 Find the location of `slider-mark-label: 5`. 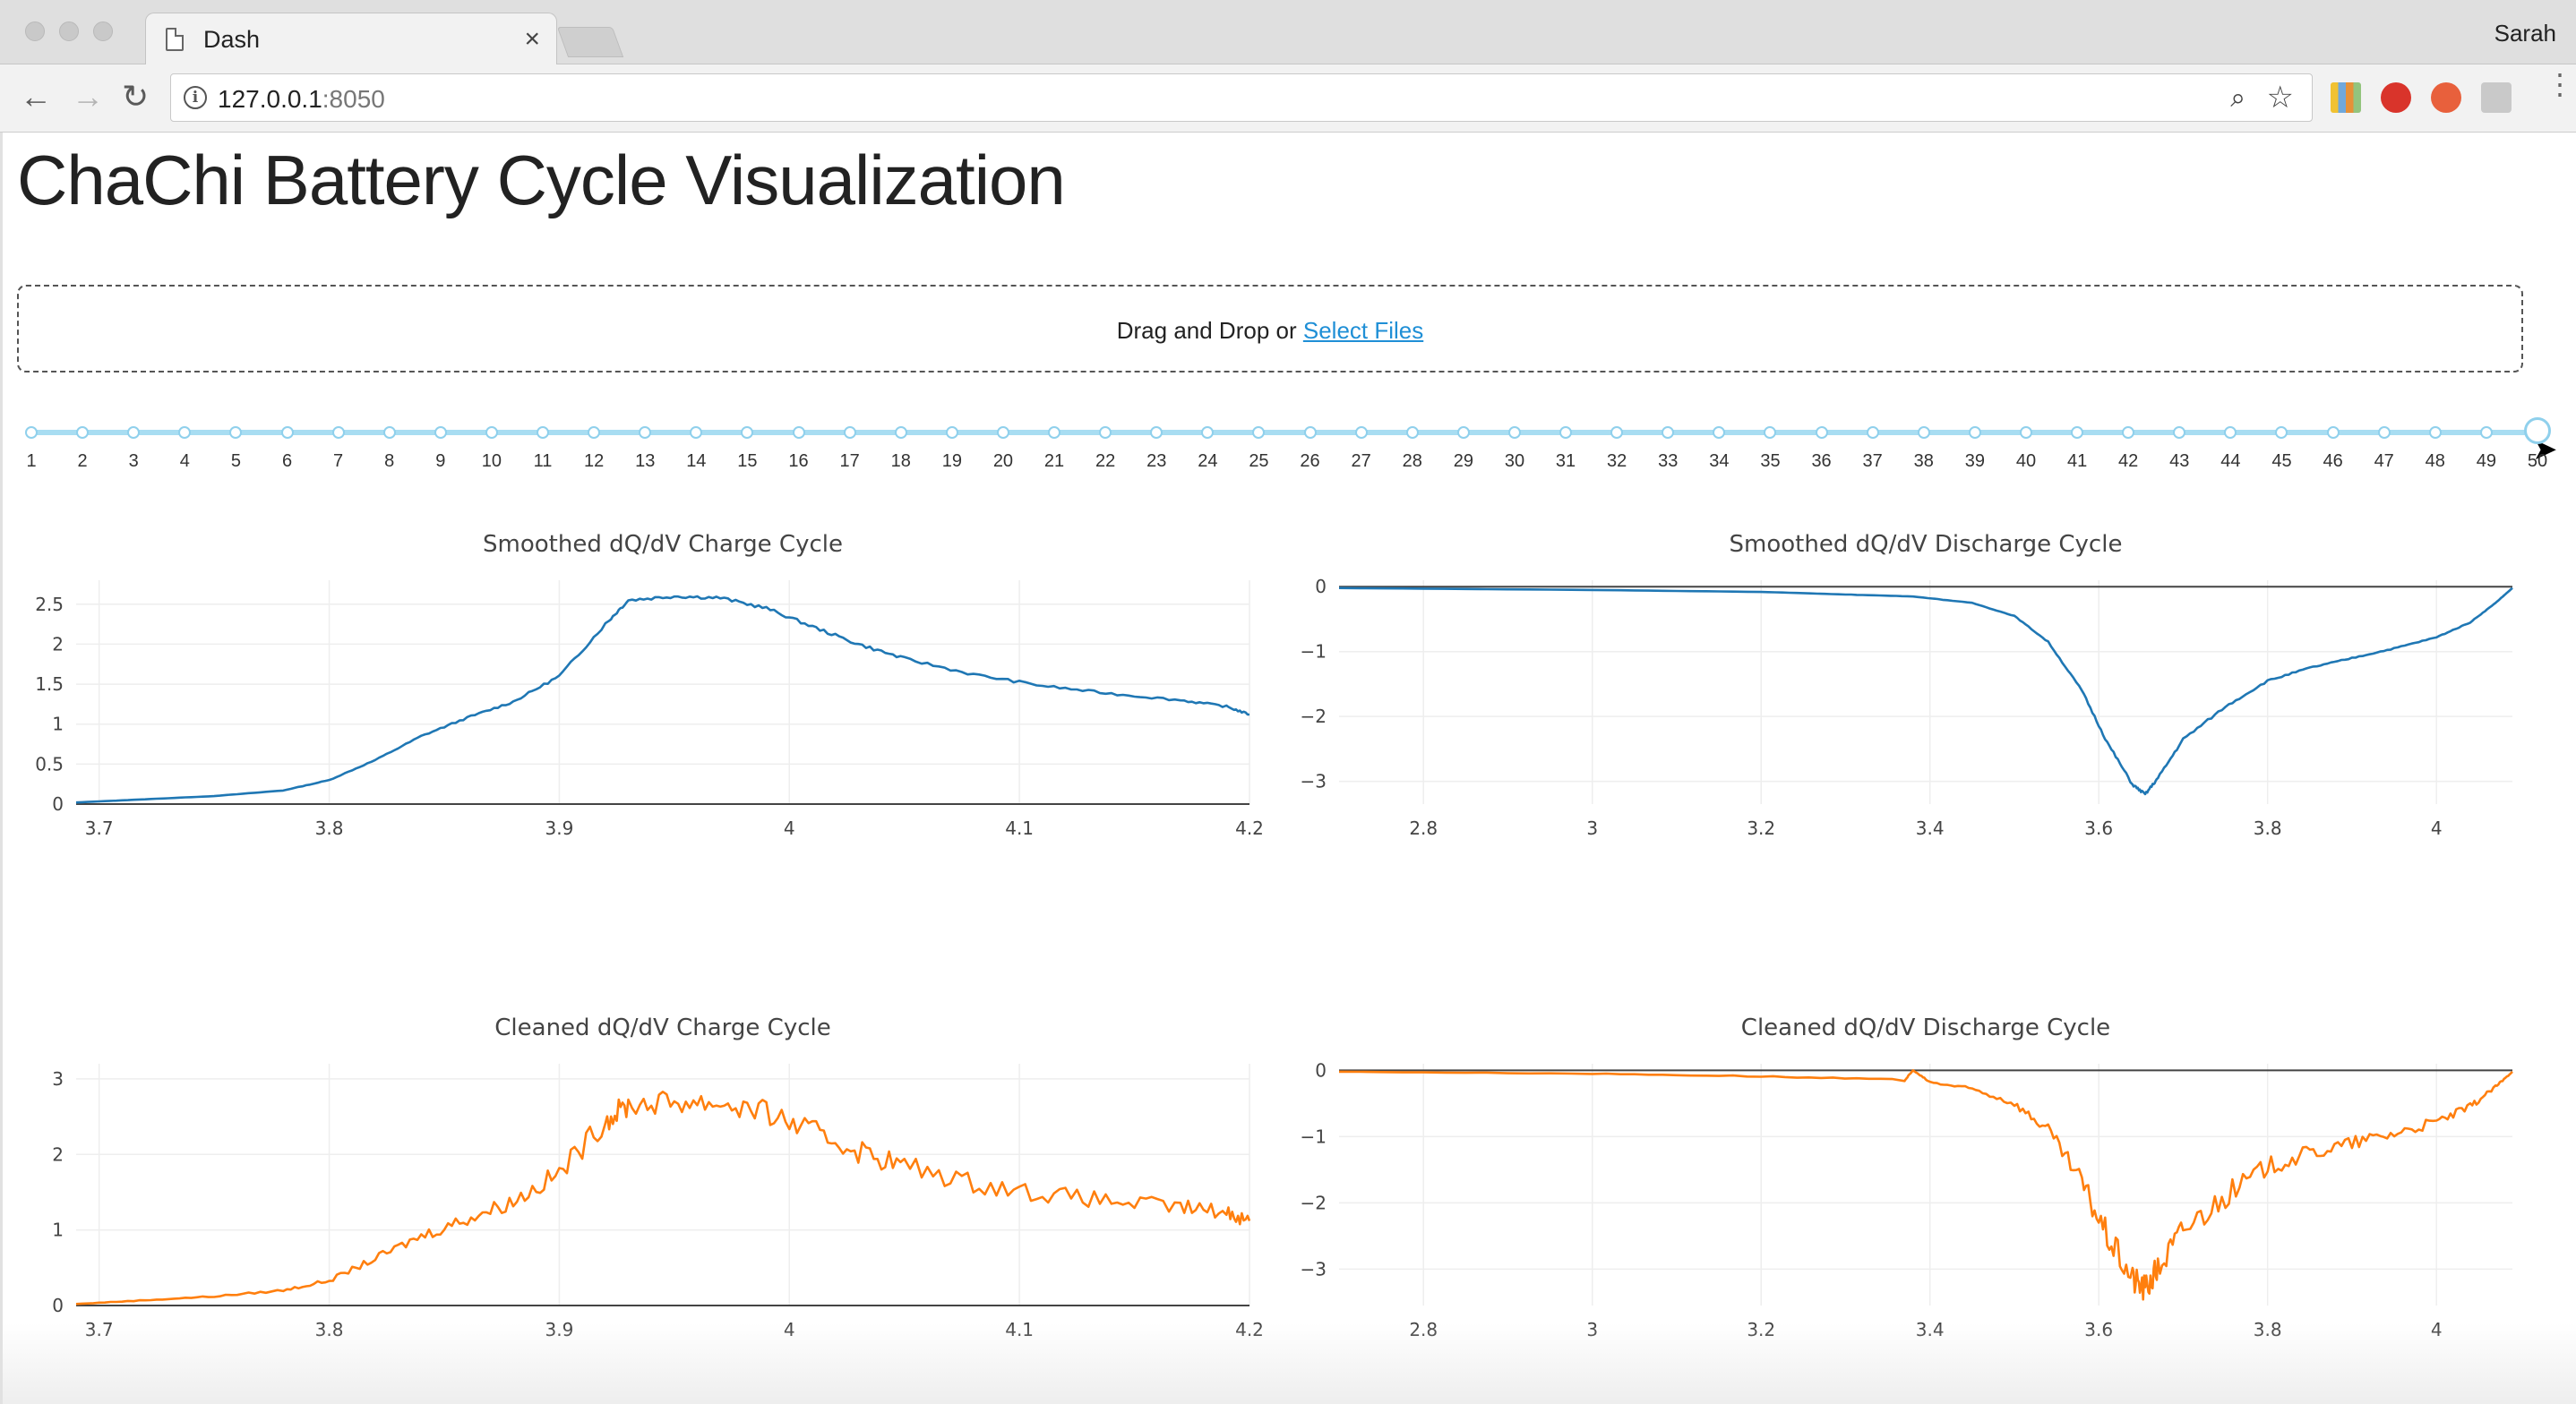

slider-mark-label: 5 is located at coordinates (235, 461).